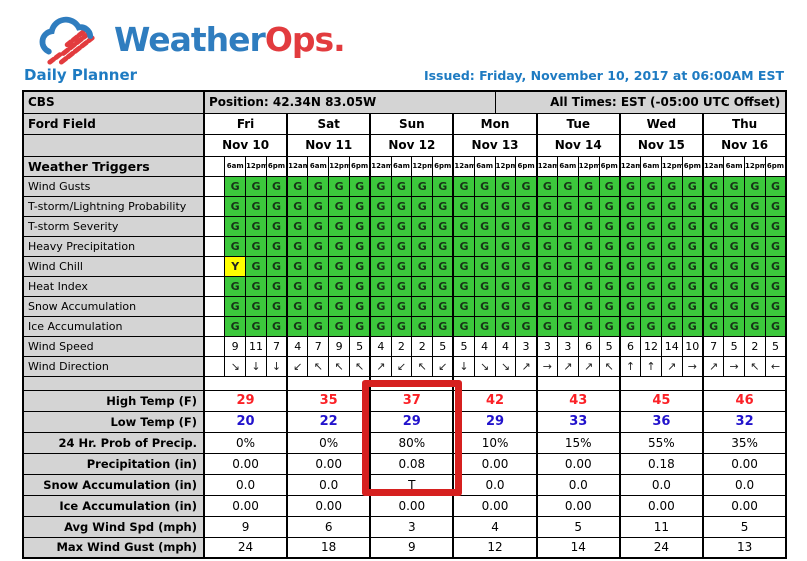 The height and width of the screenshot is (561, 807). I want to click on trigger-row-wind-gusts: Wind Gusts G G G G G G G G G G G G G G G G G G G G G G G G G G G, so click(404, 186).